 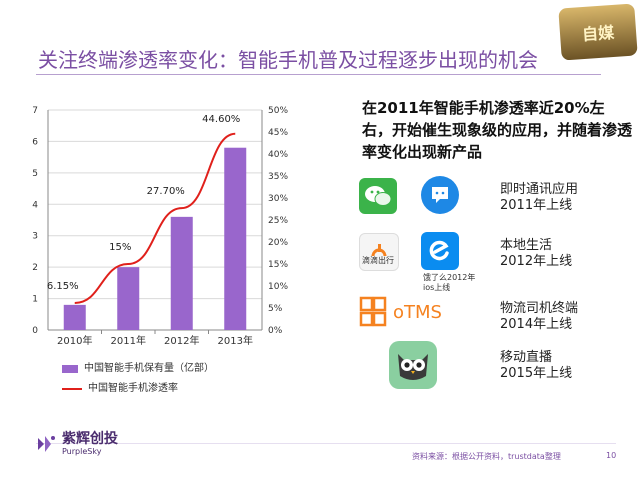 What do you see at coordinates (539, 308) in the screenshot?
I see `app-category-logistics: 物流司机终端` at bounding box center [539, 308].